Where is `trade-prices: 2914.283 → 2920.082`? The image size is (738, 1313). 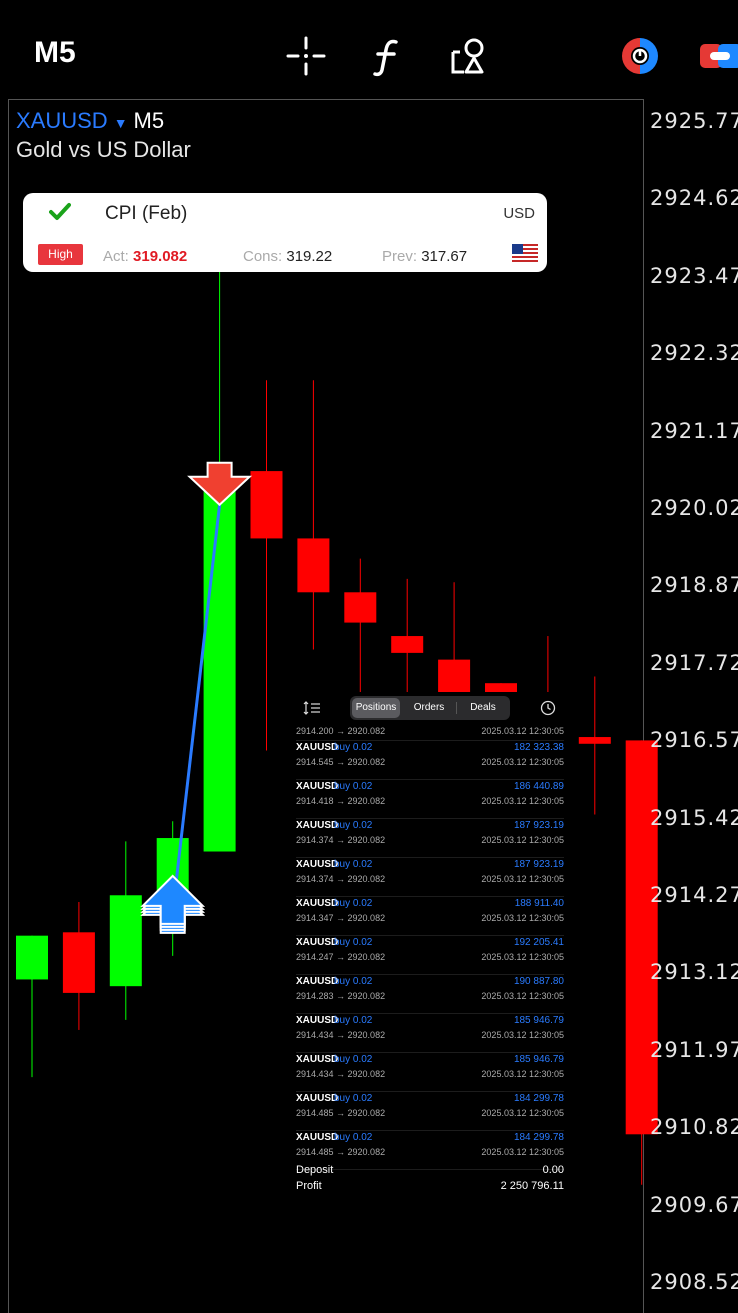 trade-prices: 2914.283 → 2920.082 is located at coordinates (341, 996).